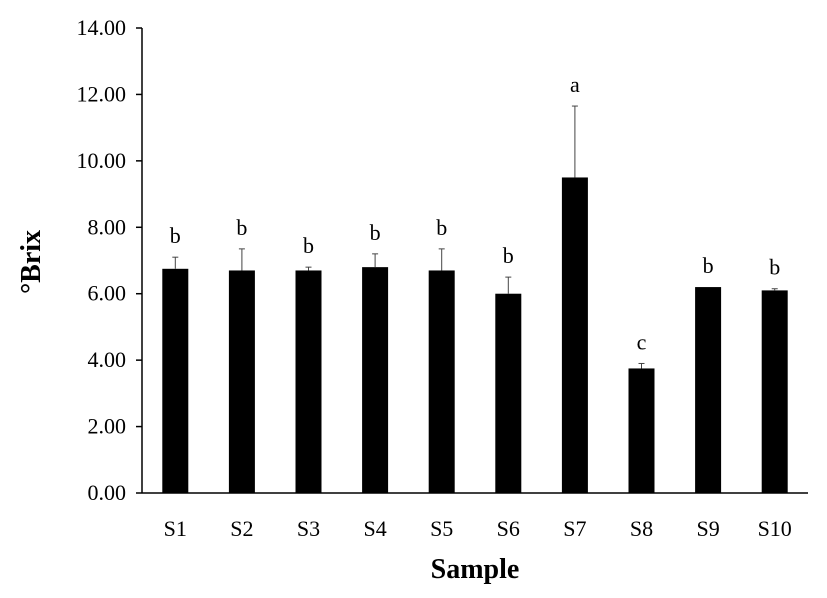  What do you see at coordinates (441, 528) in the screenshot?
I see `x-tick-label-s5: S5` at bounding box center [441, 528].